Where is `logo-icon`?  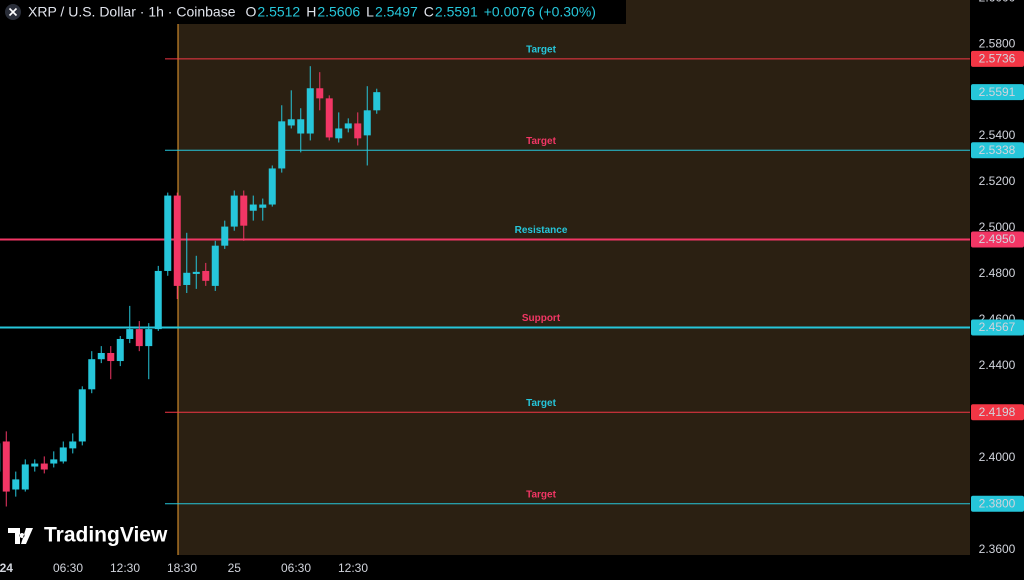
logo-icon is located at coordinates (20, 536).